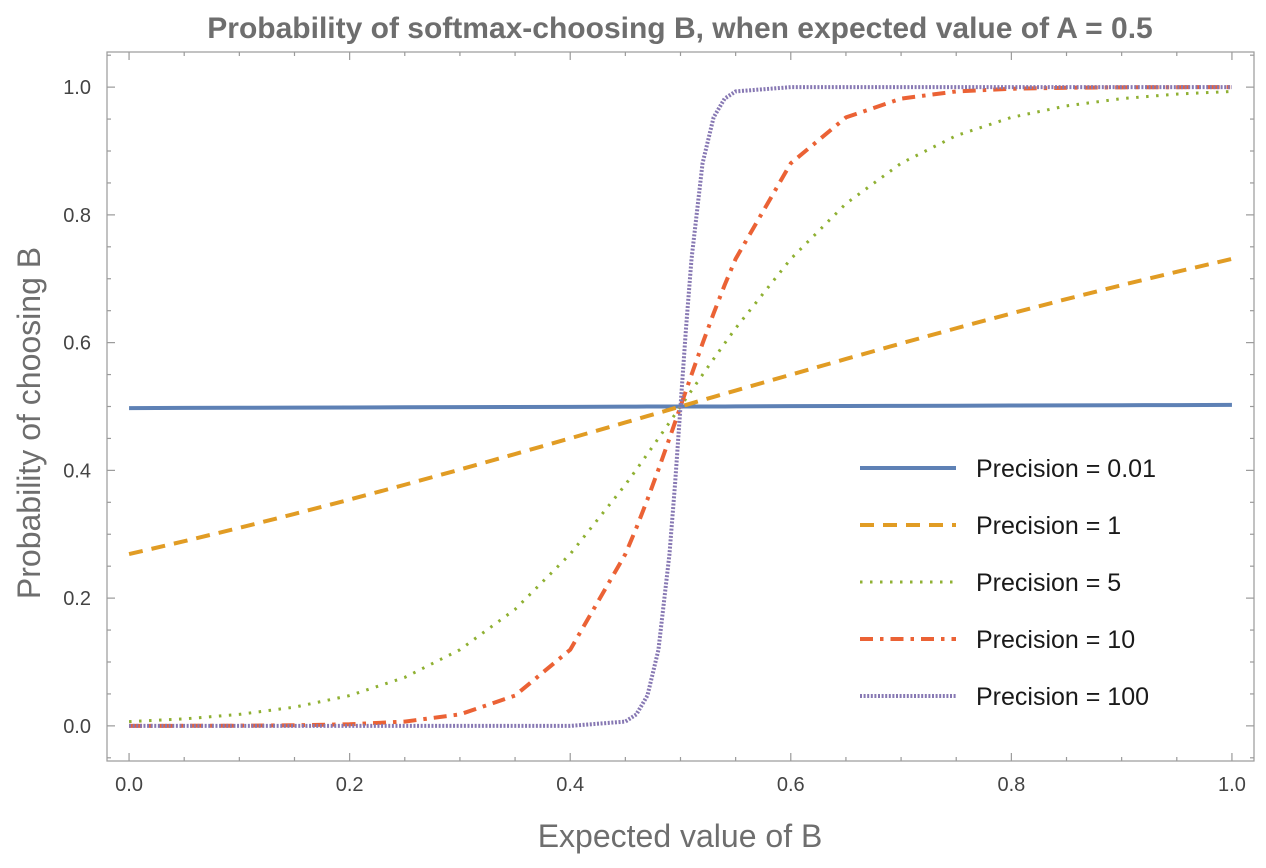  I want to click on legend-label-5: Precision = 100, so click(1062, 697).